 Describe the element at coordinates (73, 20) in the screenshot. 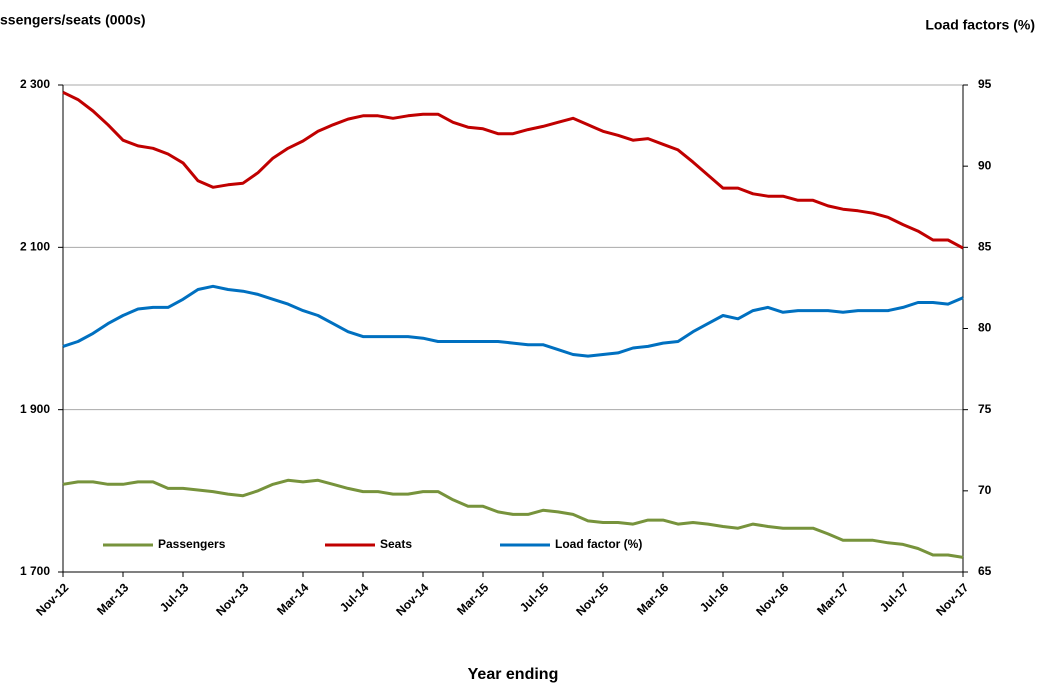

I see `y-axis-title: ssengers/seats (000s)` at that location.